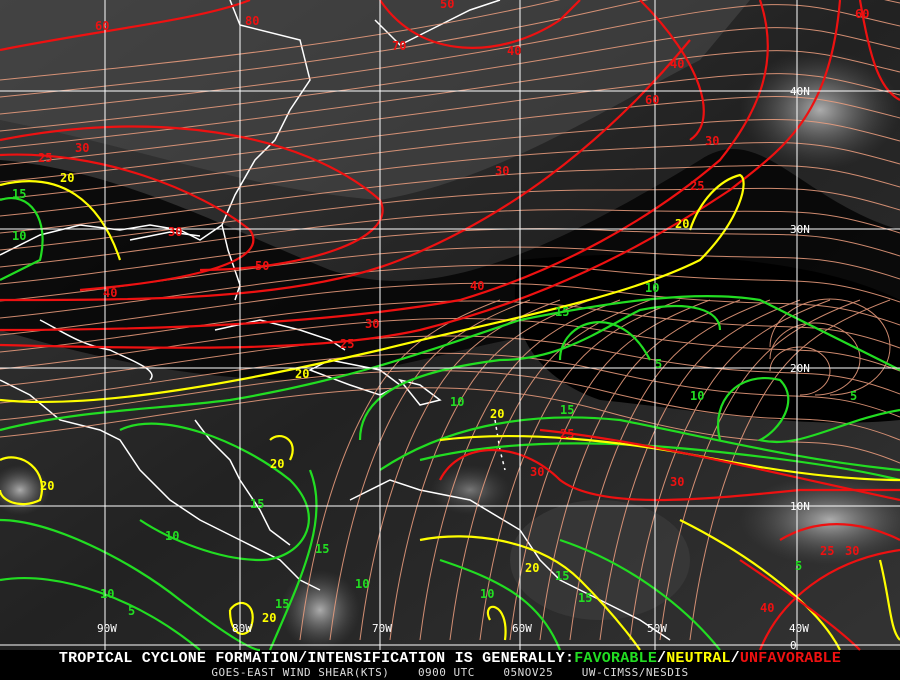 This screenshot has height=680, width=900. I want to click on latitude-label: 30N, so click(800, 229).